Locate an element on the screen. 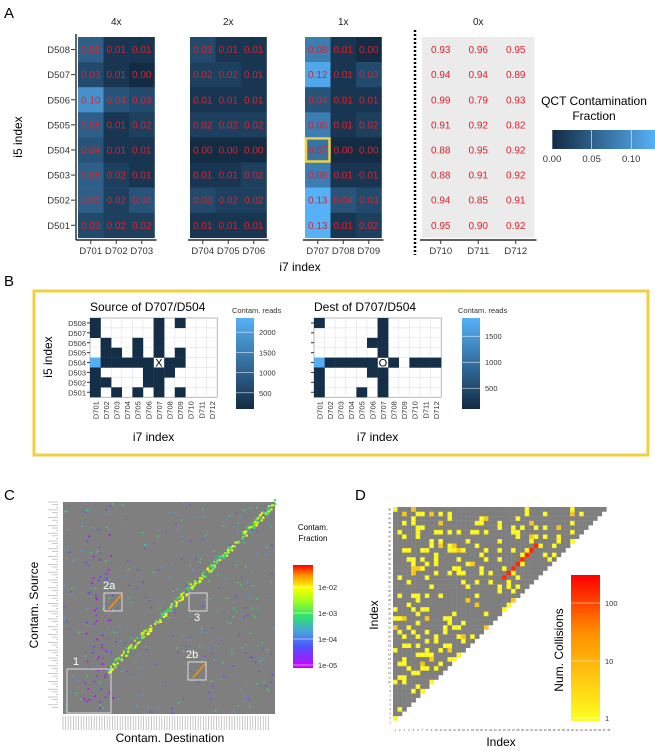 This screenshot has height=751, width=655. y-tick-label: 40 is located at coordinates (389, 546).